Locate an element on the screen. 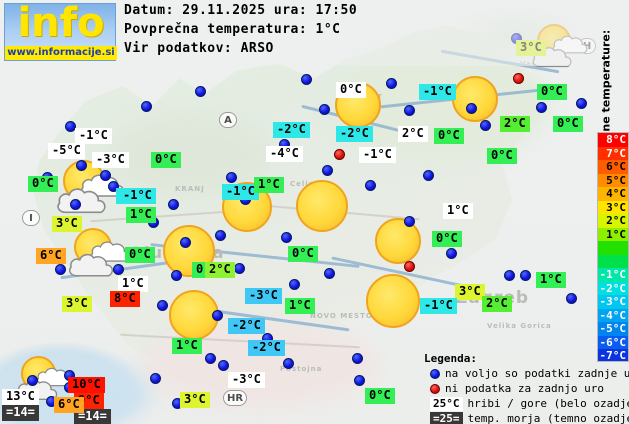  legend-sea-swatch: =25= is located at coordinates (446, 417).